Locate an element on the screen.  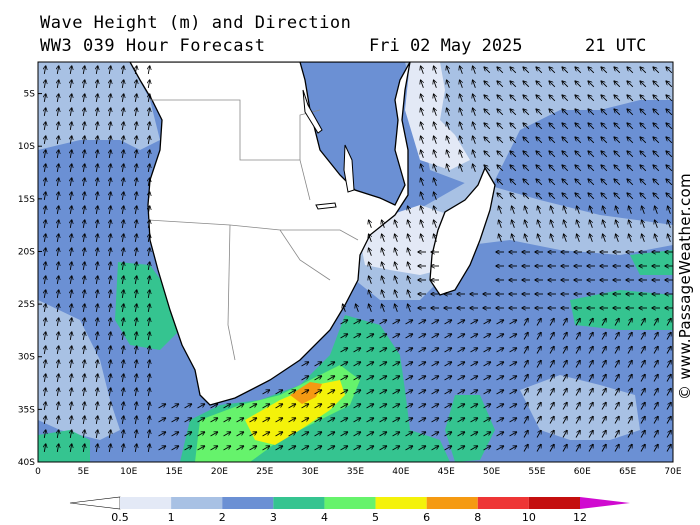
legend-tick-label: 1 is located at coordinates (171, 517).